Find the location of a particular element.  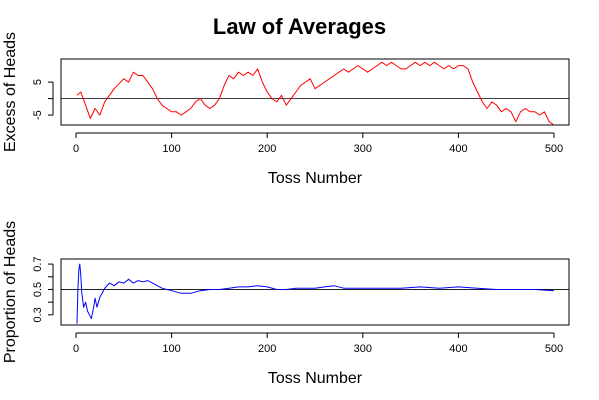

y-tick-label: 0.3 is located at coordinates (38, 314).